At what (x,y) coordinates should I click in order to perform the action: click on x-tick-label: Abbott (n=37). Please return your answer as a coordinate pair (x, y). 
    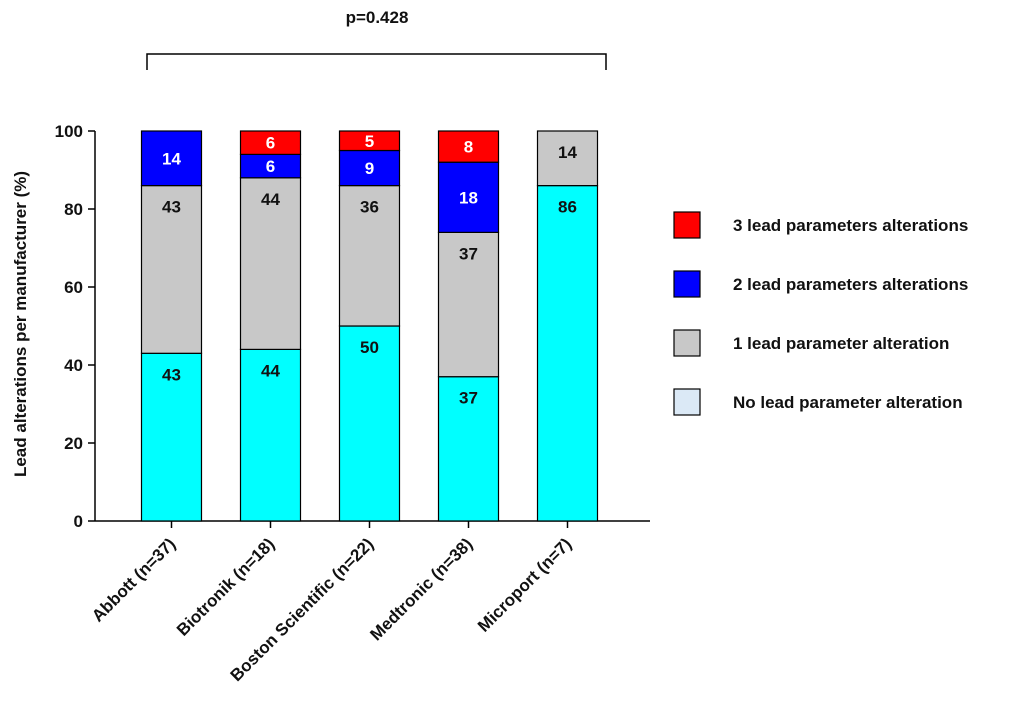
    Looking at the image, I should click on (133, 579).